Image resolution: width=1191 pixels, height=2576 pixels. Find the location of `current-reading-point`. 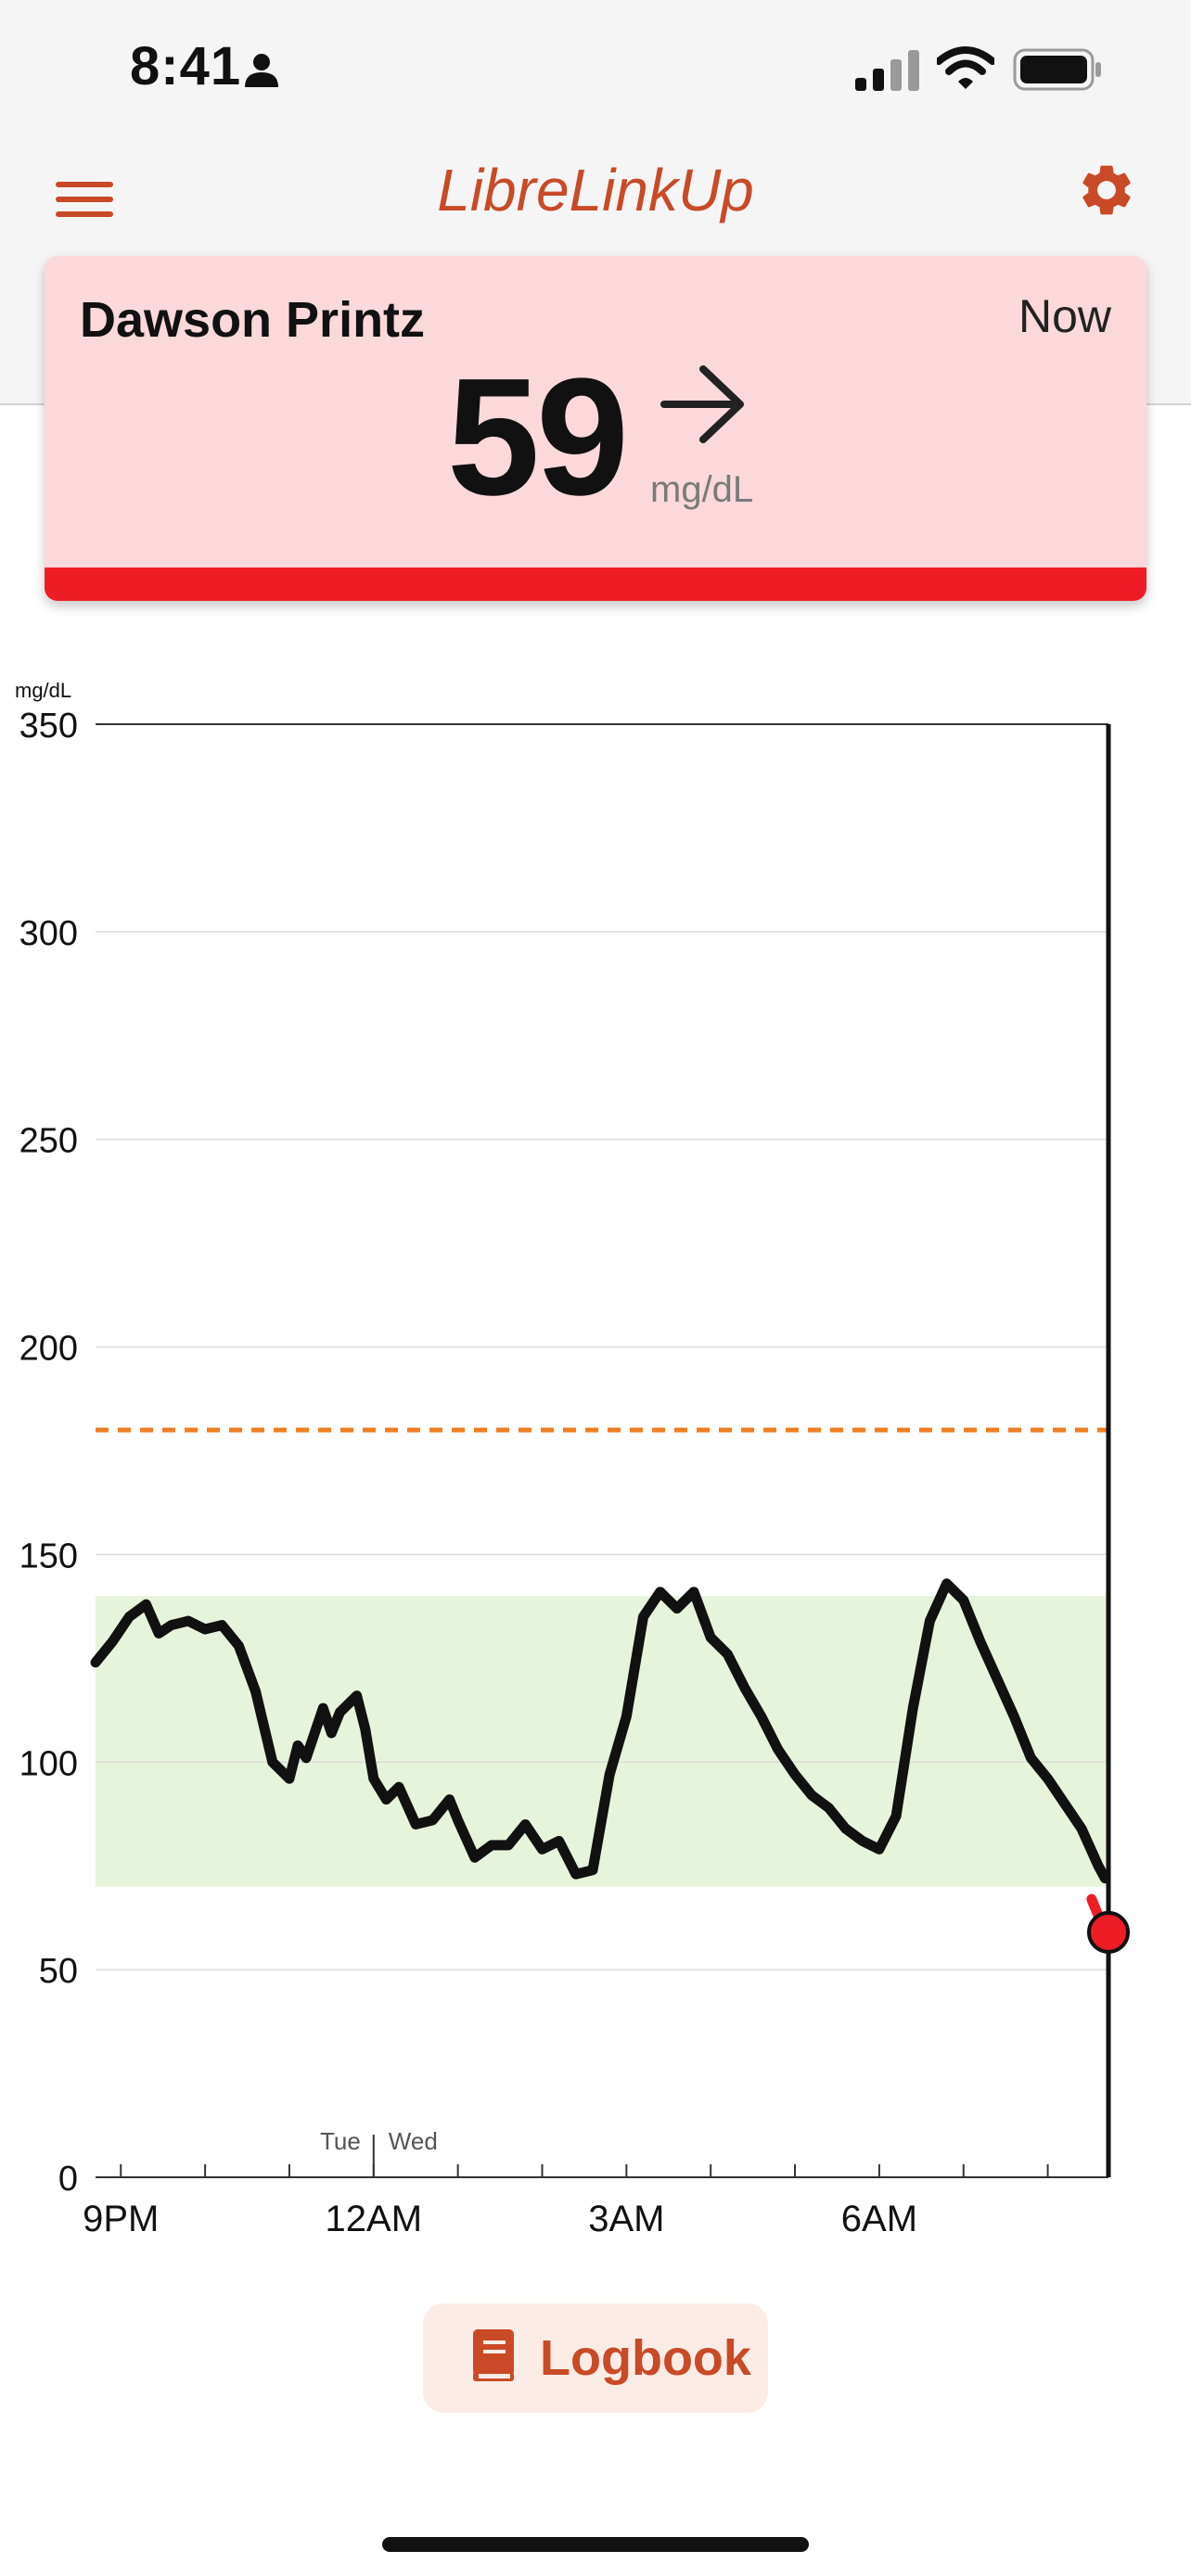

current-reading-point is located at coordinates (1108, 1932).